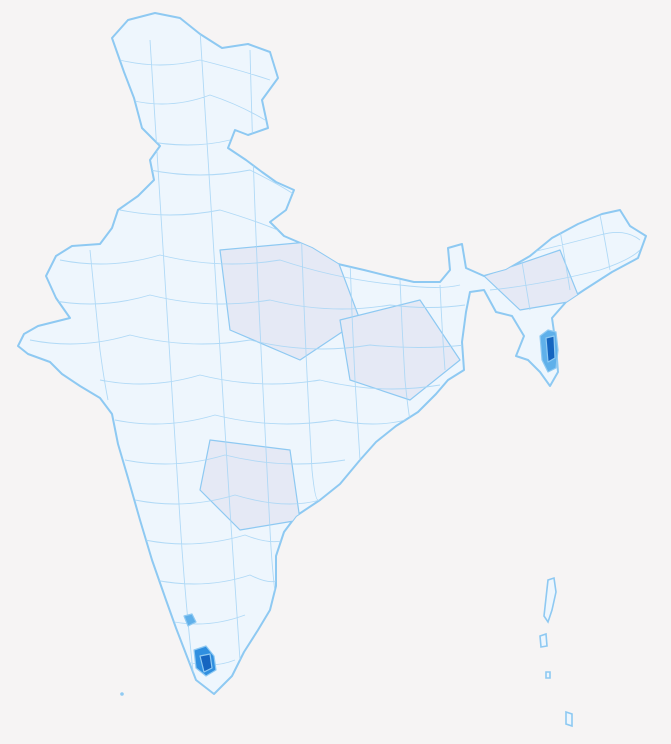 The image size is (671, 744). Describe the element at coordinates (550, 349) in the screenshot. I see `northeast-hotspot-core` at that location.